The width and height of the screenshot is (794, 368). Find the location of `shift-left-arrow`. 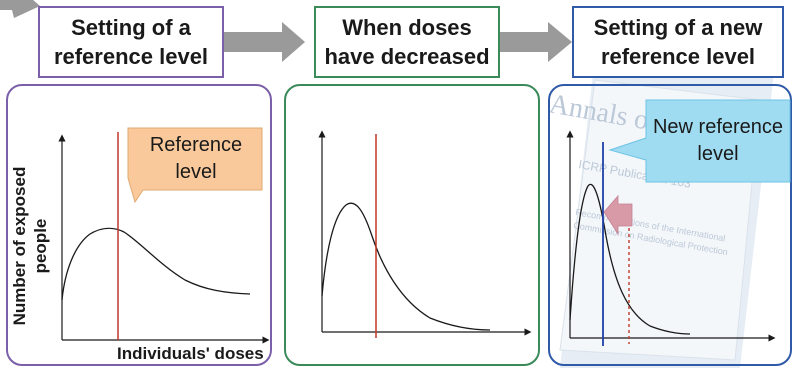

shift-left-arrow is located at coordinates (618, 215).